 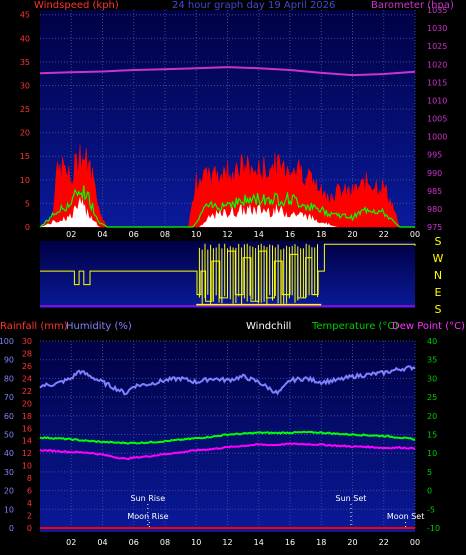 What do you see at coordinates (9, 491) in the screenshot?
I see `humidity-tick-label: 20` at bounding box center [9, 491].